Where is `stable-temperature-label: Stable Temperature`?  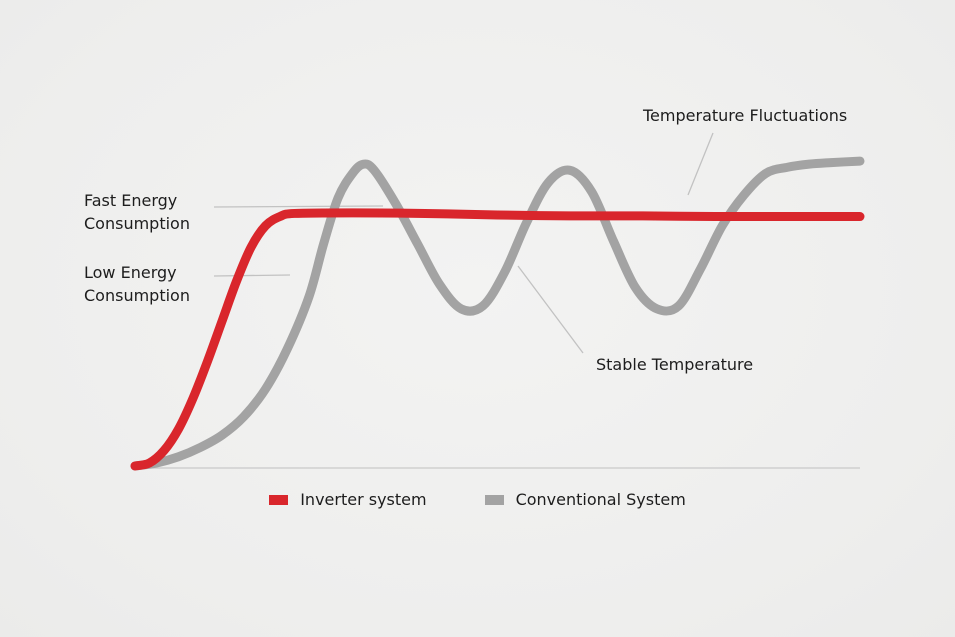
stable-temperature-label: Stable Temperature is located at coordinates (674, 364).